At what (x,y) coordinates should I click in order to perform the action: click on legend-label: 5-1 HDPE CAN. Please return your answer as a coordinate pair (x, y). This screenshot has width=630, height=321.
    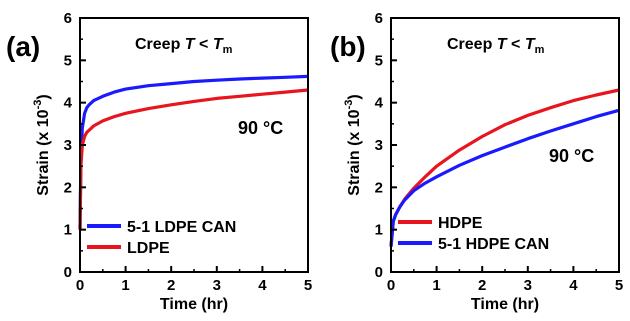
    Looking at the image, I should click on (493, 244).